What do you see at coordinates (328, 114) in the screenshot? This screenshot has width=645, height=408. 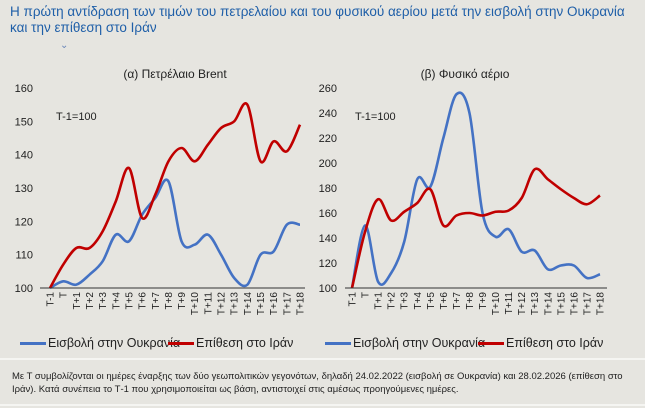 I see `y-tick-label: 240` at bounding box center [328, 114].